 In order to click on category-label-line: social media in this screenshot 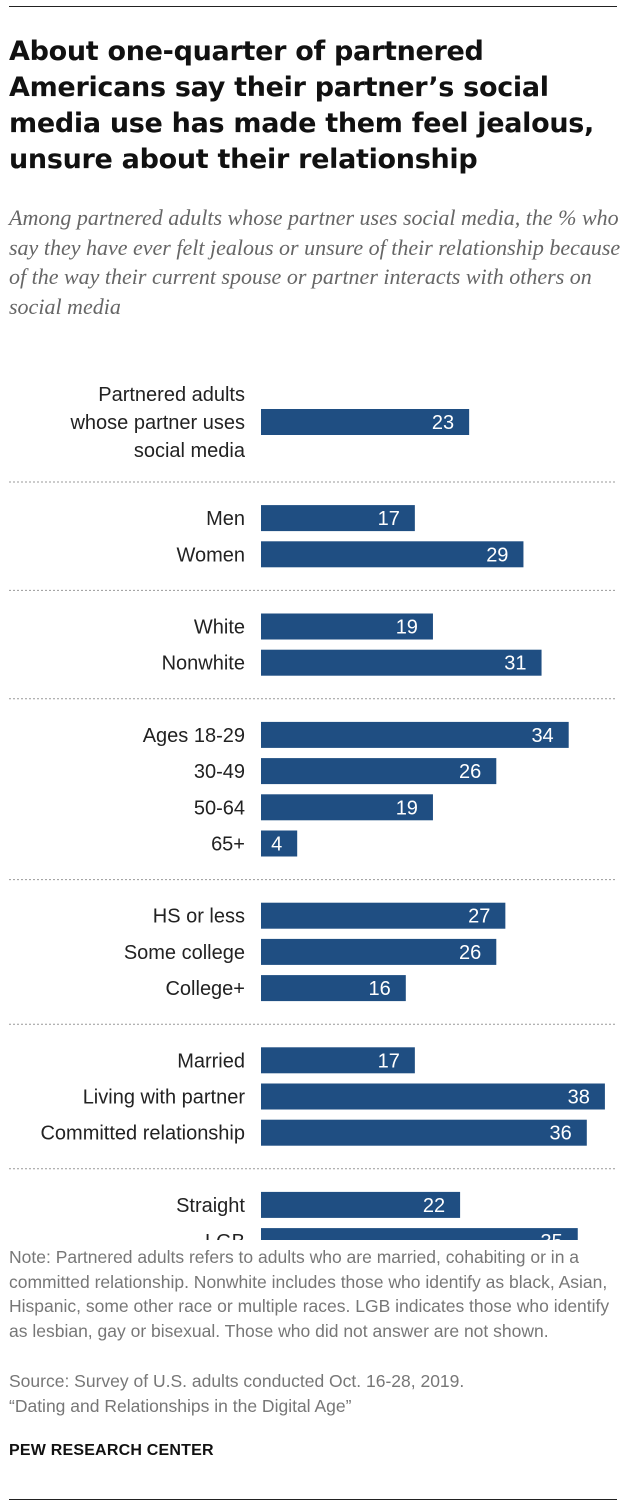, I will do `click(190, 451)`.